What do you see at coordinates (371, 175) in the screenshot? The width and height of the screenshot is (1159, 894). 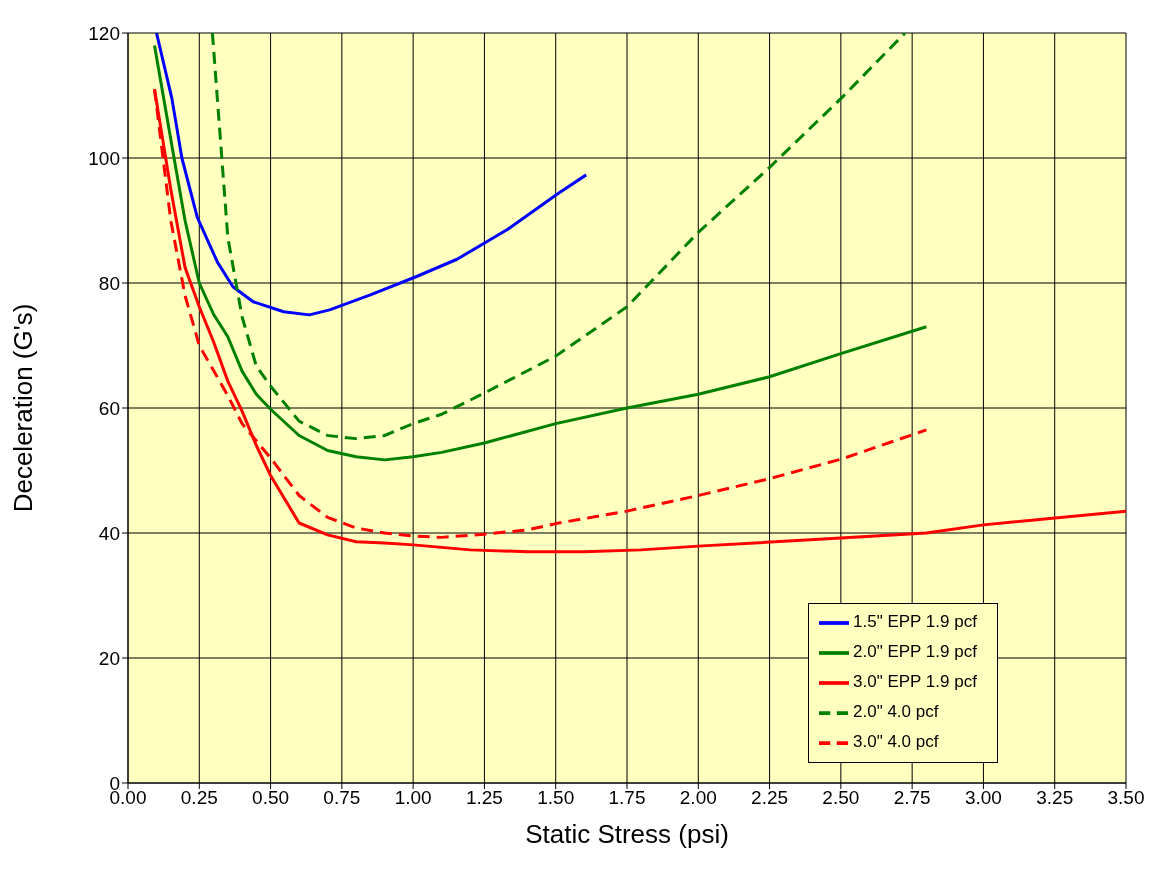 I see `line-series` at bounding box center [371, 175].